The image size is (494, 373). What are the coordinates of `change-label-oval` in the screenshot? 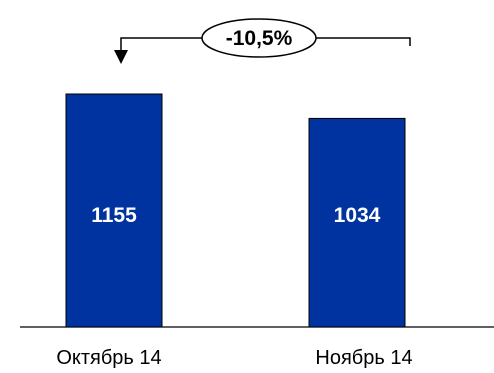 It's located at (259, 38).